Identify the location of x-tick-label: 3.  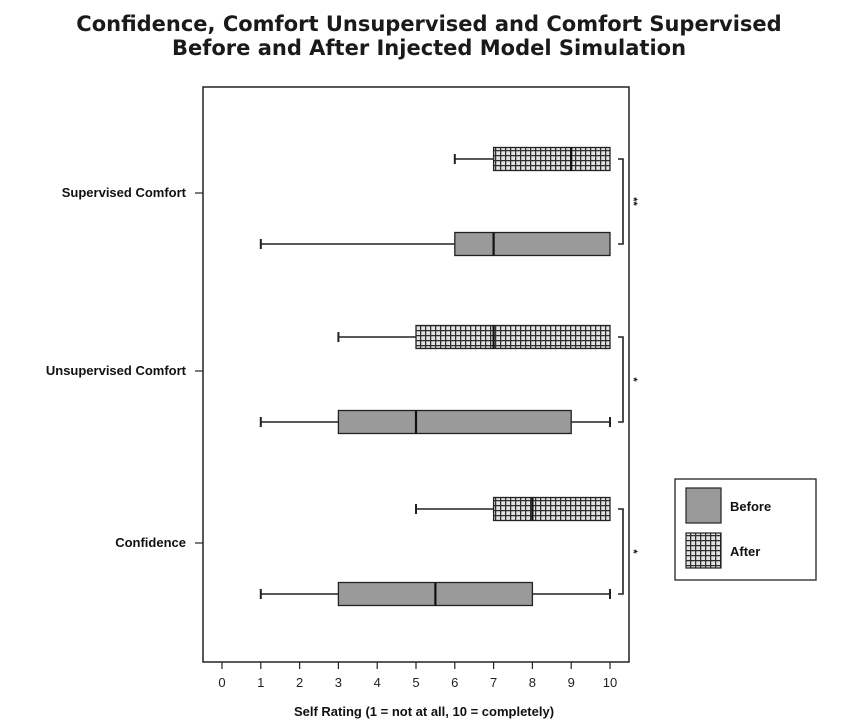
(338, 682).